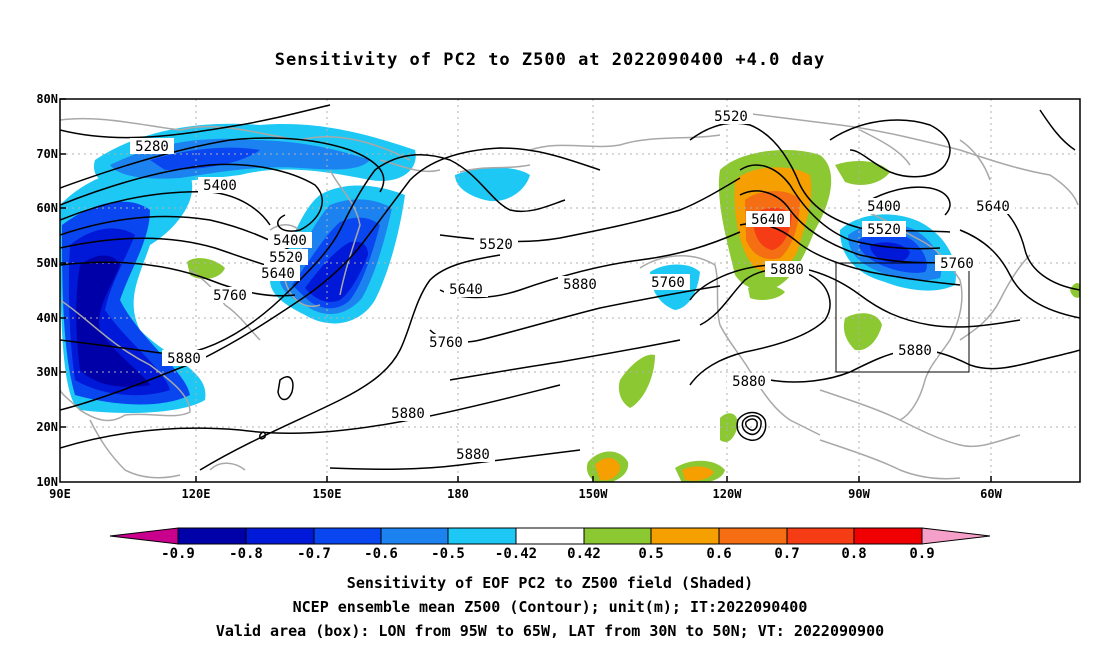 The width and height of the screenshot is (1100, 650). I want to click on colorbar-label: -0.6, so click(381, 554).